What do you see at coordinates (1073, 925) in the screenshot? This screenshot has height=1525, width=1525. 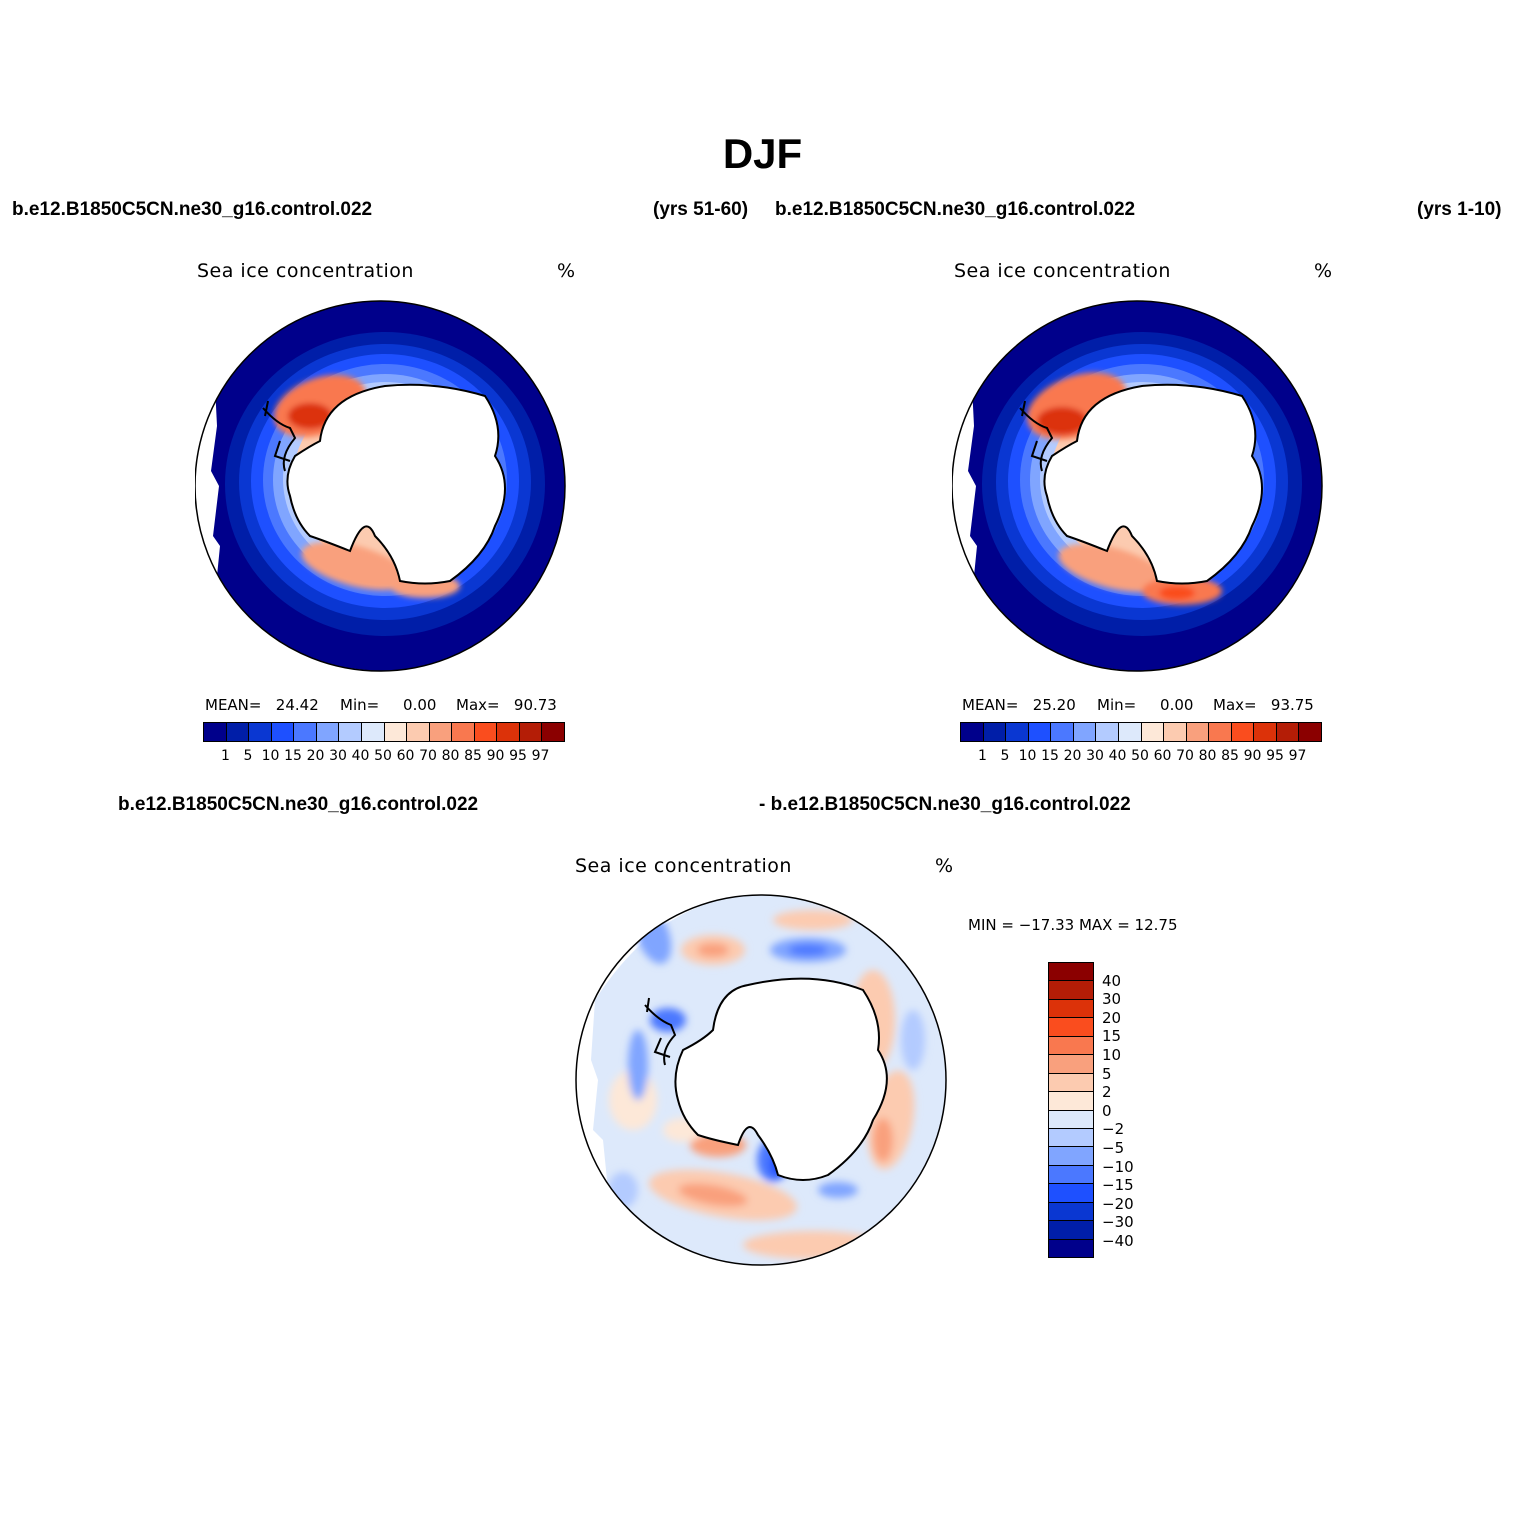 I see `diff-stats: MIN = −17.33 MAX = 12.75` at bounding box center [1073, 925].